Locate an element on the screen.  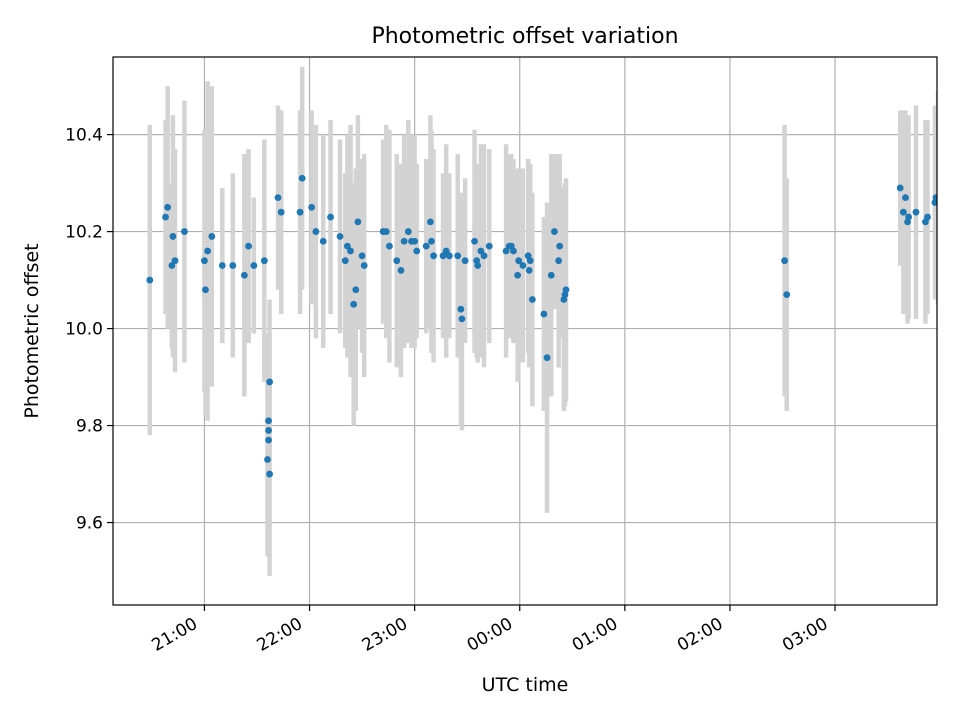
y-tick-label: 9.8 is located at coordinates (89, 427).